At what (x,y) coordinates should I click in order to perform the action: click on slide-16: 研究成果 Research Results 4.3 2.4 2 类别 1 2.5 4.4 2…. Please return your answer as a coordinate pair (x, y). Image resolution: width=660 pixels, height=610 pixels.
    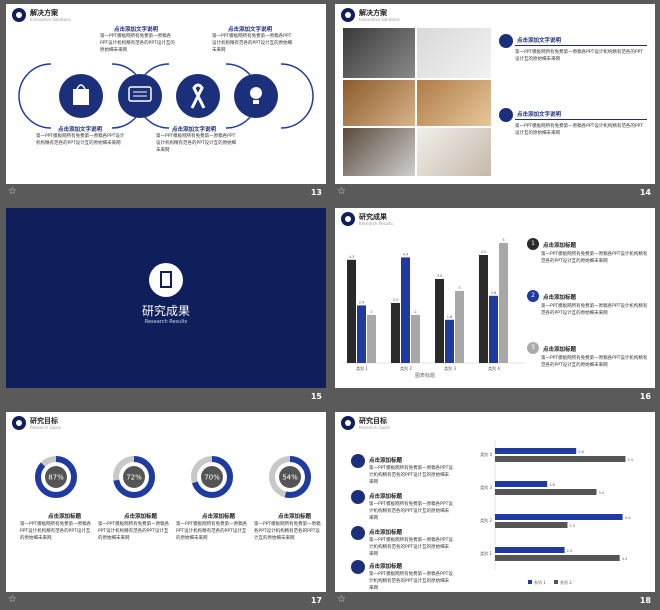
    Looking at the image, I should click on (495, 298).